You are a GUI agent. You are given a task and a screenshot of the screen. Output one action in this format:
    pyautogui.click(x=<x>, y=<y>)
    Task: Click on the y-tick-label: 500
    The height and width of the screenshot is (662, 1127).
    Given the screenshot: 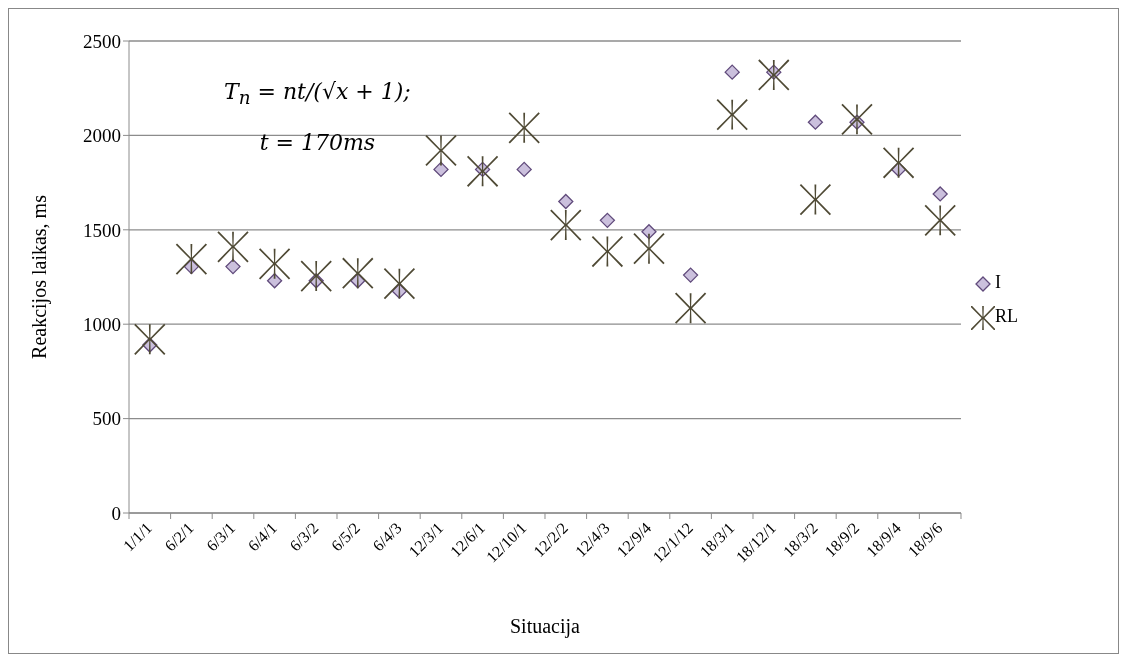 What is the action you would take?
    pyautogui.click(x=106, y=419)
    